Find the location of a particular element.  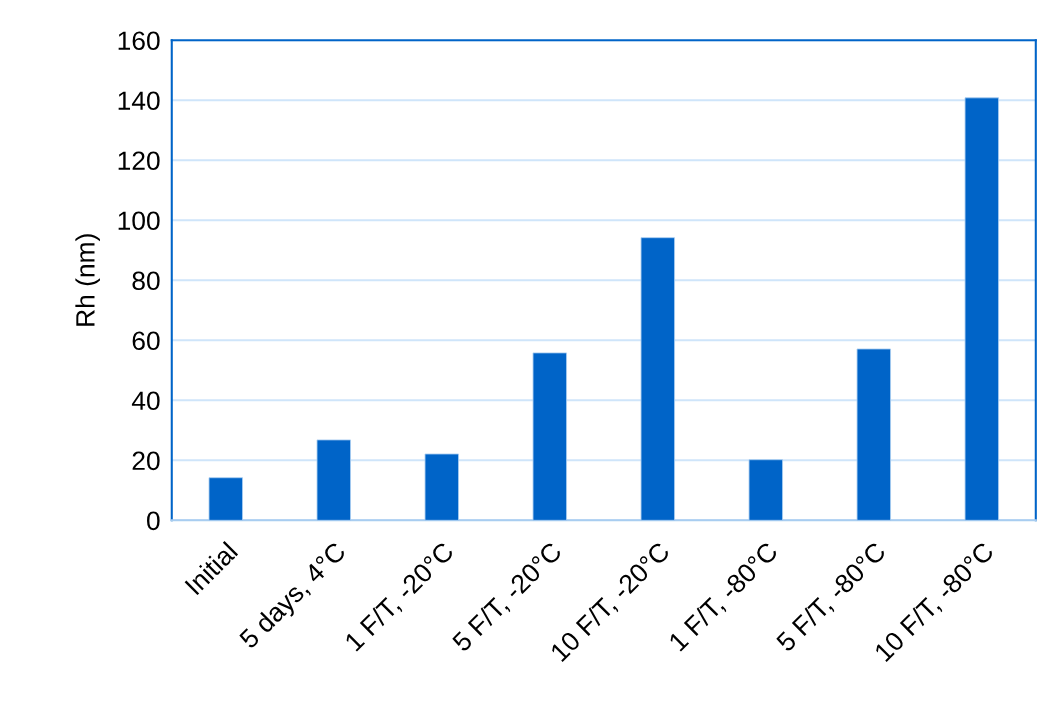

y-tick-label: 160 is located at coordinates (139, 41).